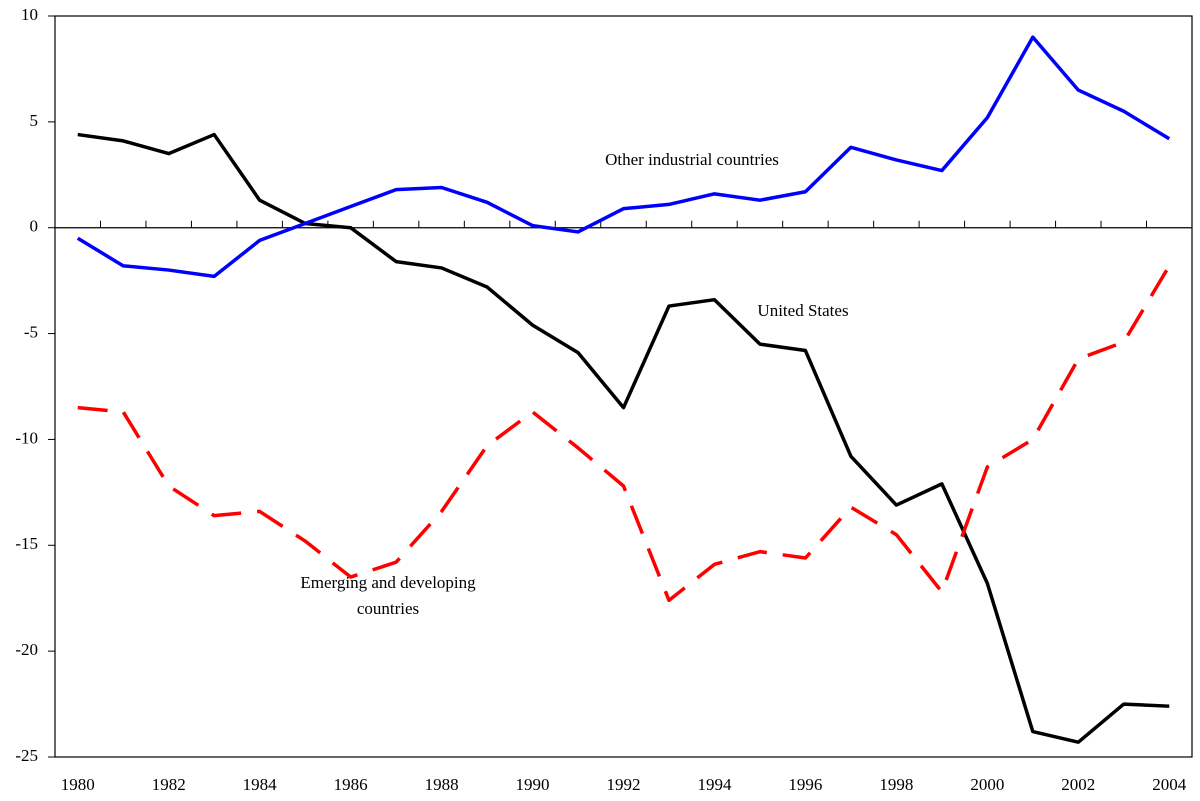 Image resolution: width=1200 pixels, height=801 pixels. Describe the element at coordinates (260, 784) in the screenshot. I see `x-tick-label: 1984` at that location.